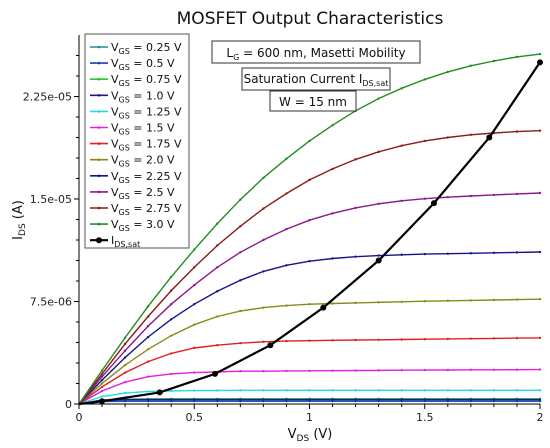 This screenshot has width=550, height=448. I want to click on y-tick-label-3: 2.25e-05, so click(47, 97).